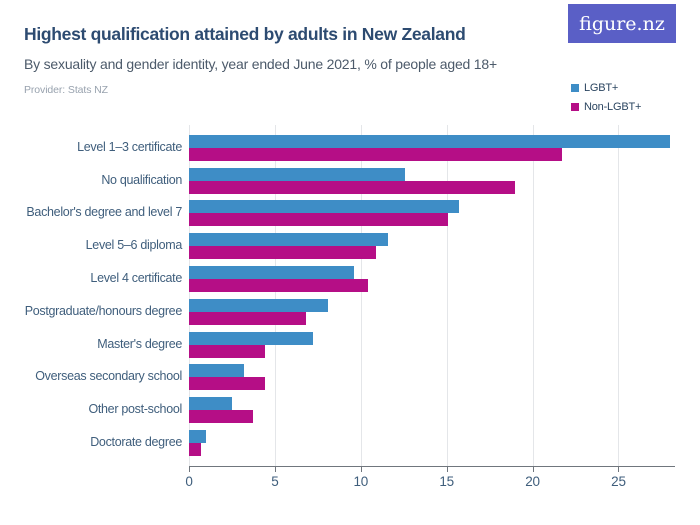 This screenshot has width=700, height=525. I want to click on legend-item-lgbt: LGBT+, so click(606, 87).